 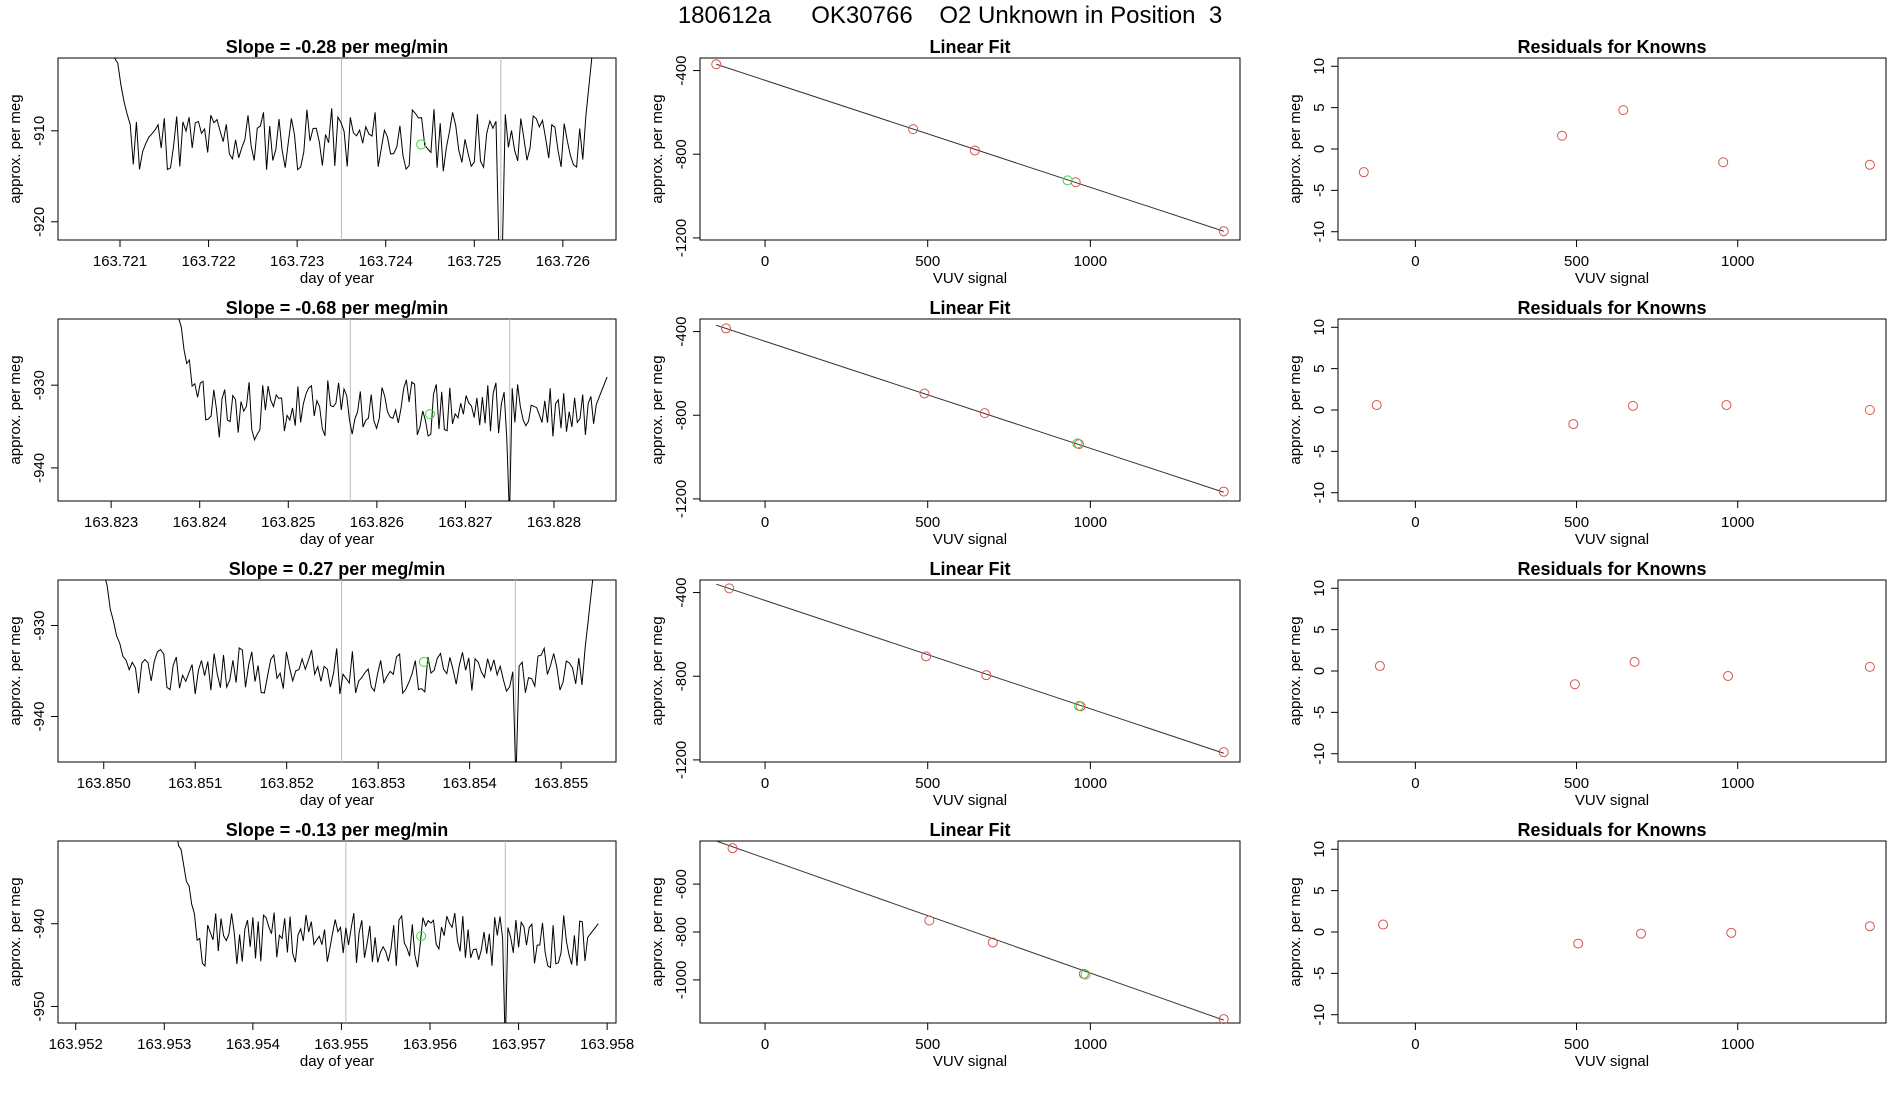 I want to click on chart-9-frame, so click(x=1612, y=671).